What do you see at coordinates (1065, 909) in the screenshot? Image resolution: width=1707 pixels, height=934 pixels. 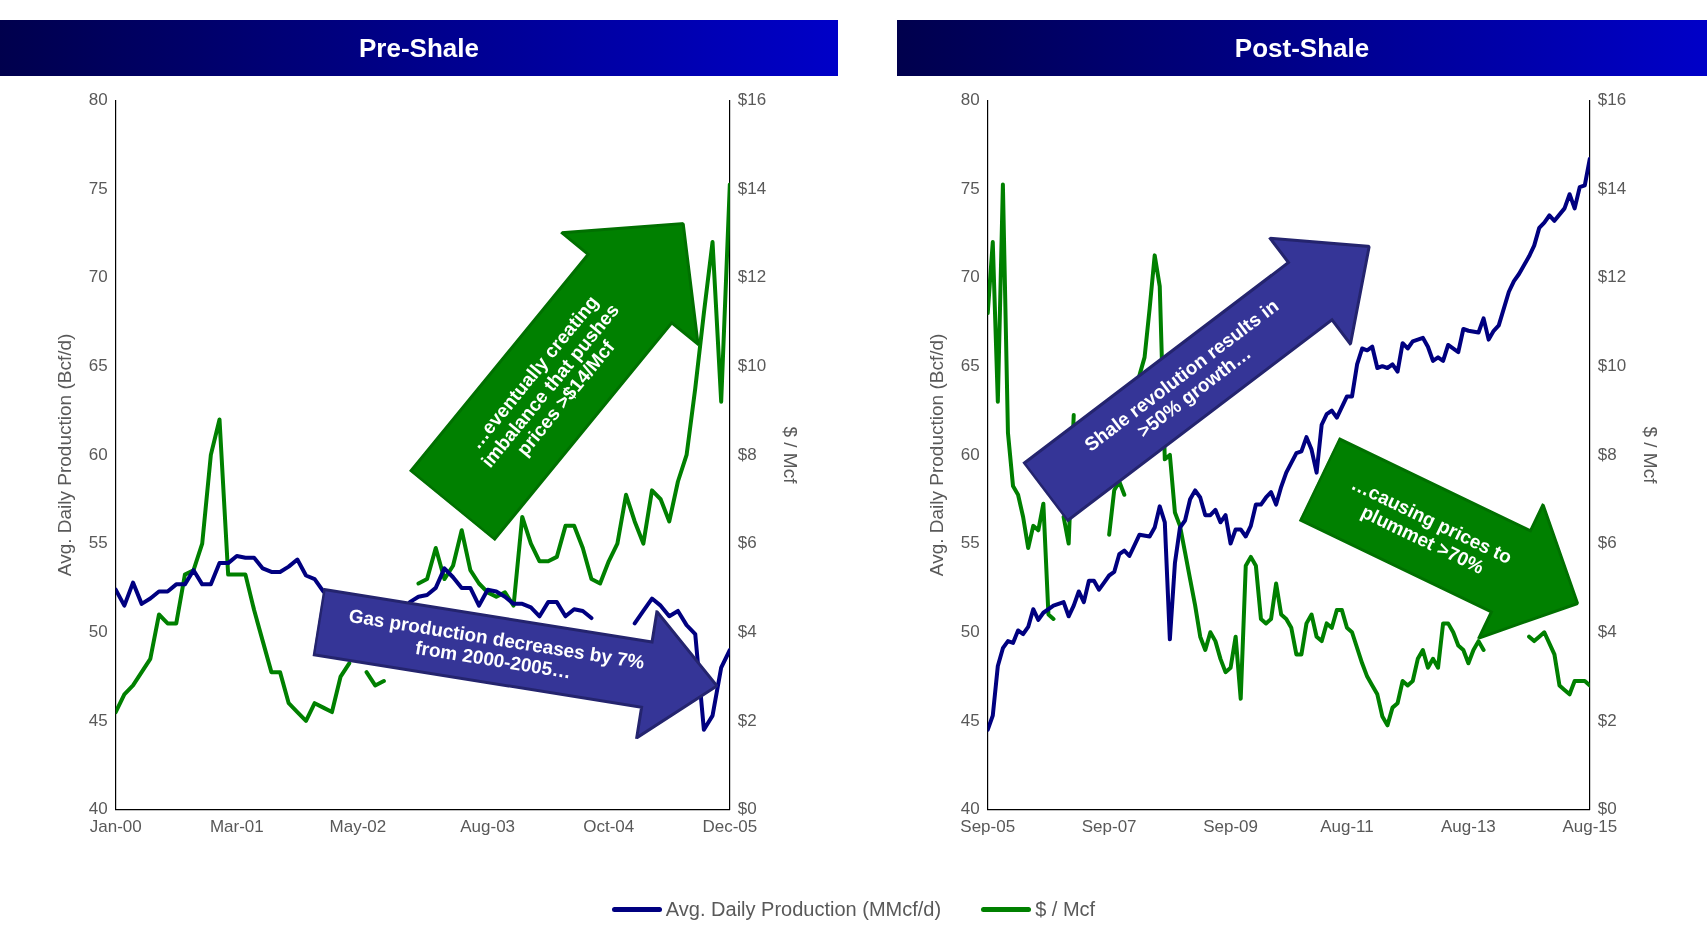 I see `legend-label: $ / Mcf` at bounding box center [1065, 909].